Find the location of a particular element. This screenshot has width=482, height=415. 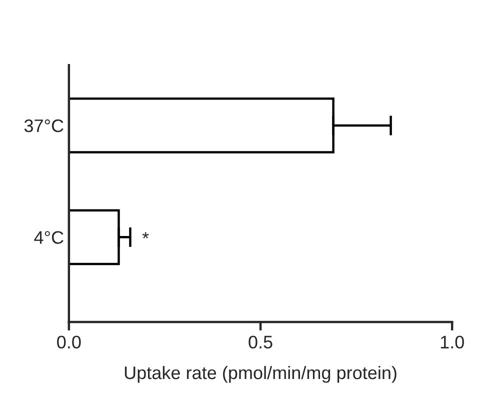

y-tick-label: 37°C is located at coordinates (44, 125).